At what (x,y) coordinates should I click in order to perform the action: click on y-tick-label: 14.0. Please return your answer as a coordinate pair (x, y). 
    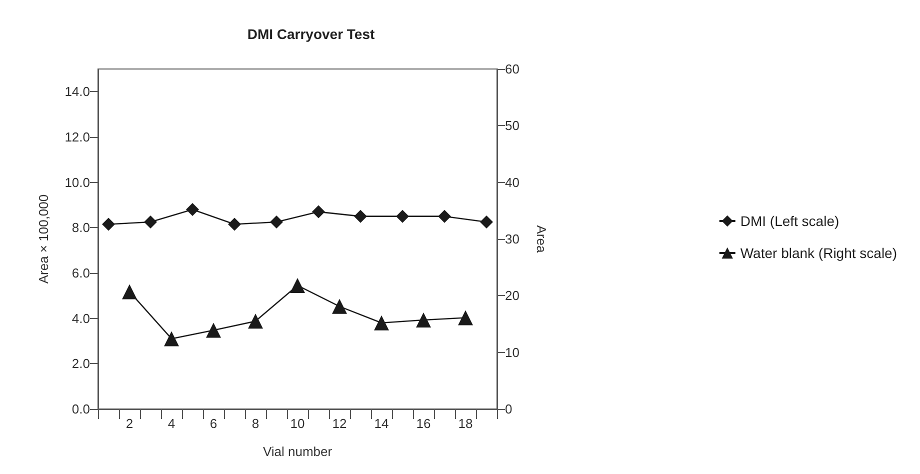
    Looking at the image, I should click on (77, 92).